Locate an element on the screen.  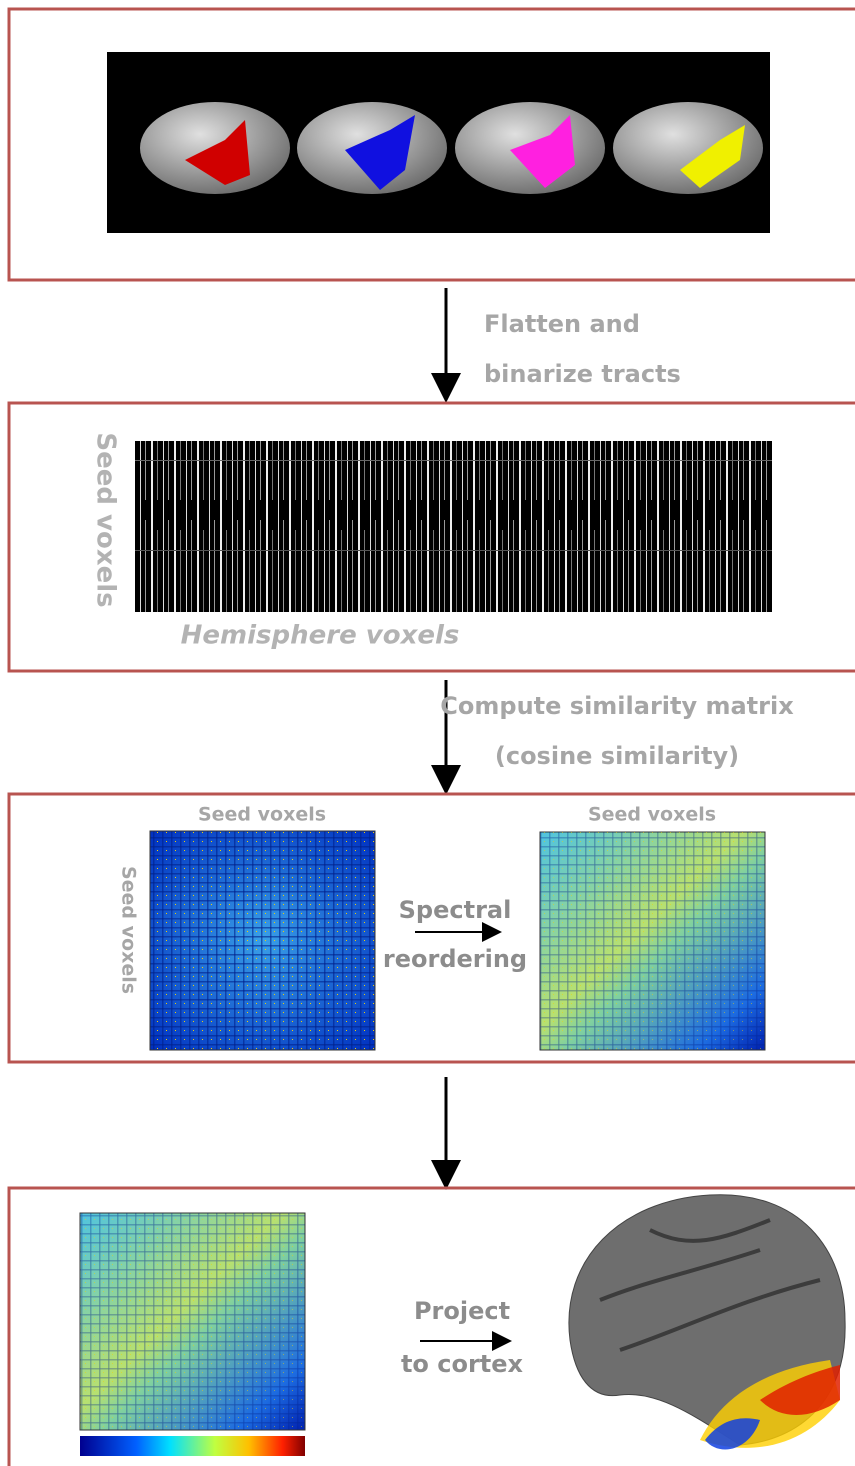
arrow-label: Compute similarity matrix is located at coordinates (617, 706).